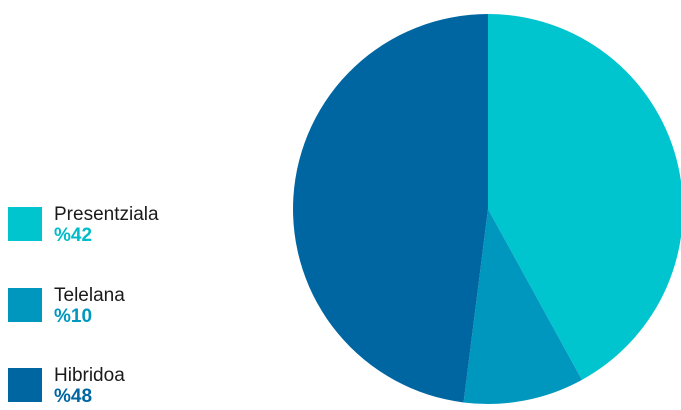  I want to click on legend-value-telelana: %10, so click(73, 316).